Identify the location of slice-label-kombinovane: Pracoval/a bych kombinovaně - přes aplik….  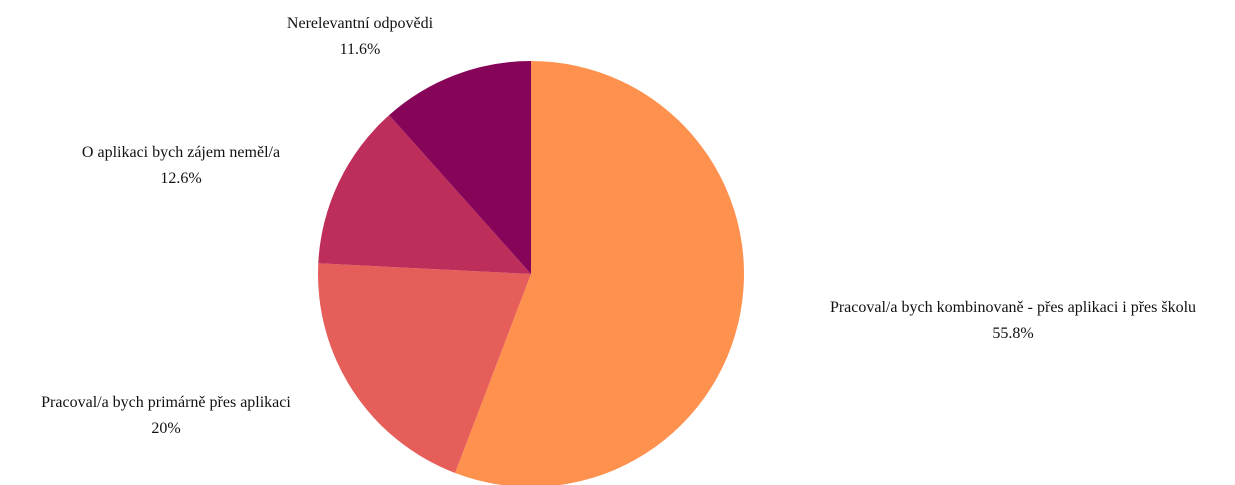
(1006, 321).